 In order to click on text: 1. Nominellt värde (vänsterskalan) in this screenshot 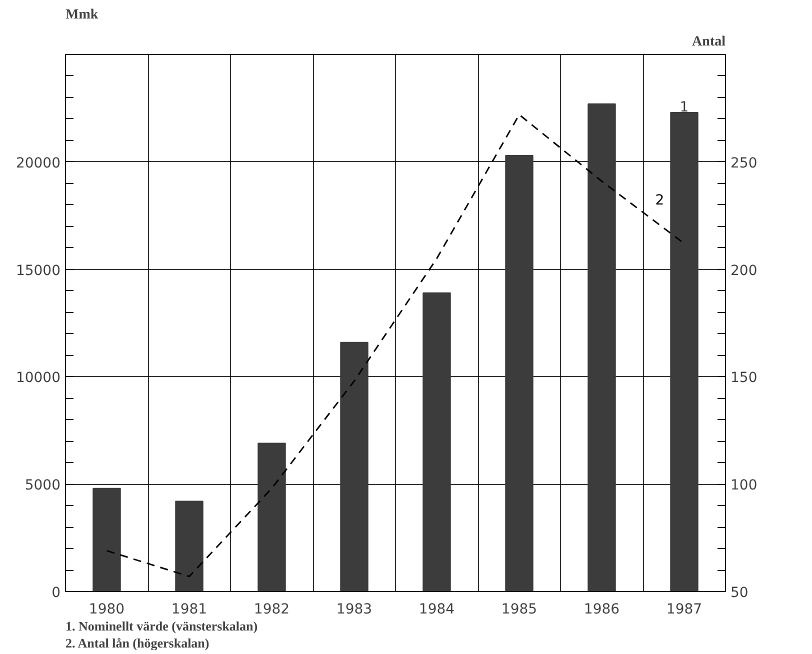, I will do `click(162, 626)`.